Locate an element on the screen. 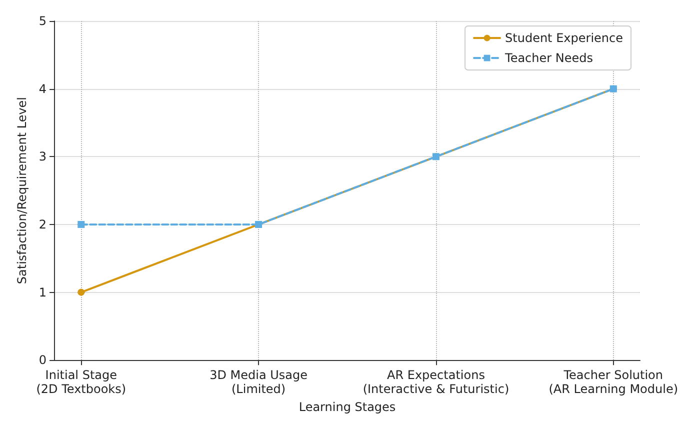  x-tick-label: AR Expectations (Interactive & Futuristic) is located at coordinates (436, 382).